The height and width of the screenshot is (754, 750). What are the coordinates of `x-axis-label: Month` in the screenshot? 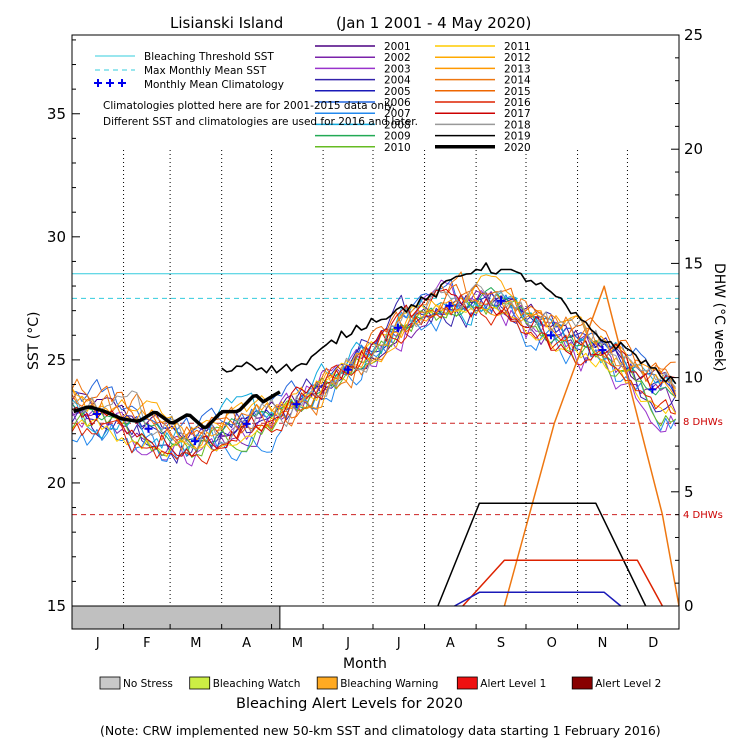 It's located at (365, 664).